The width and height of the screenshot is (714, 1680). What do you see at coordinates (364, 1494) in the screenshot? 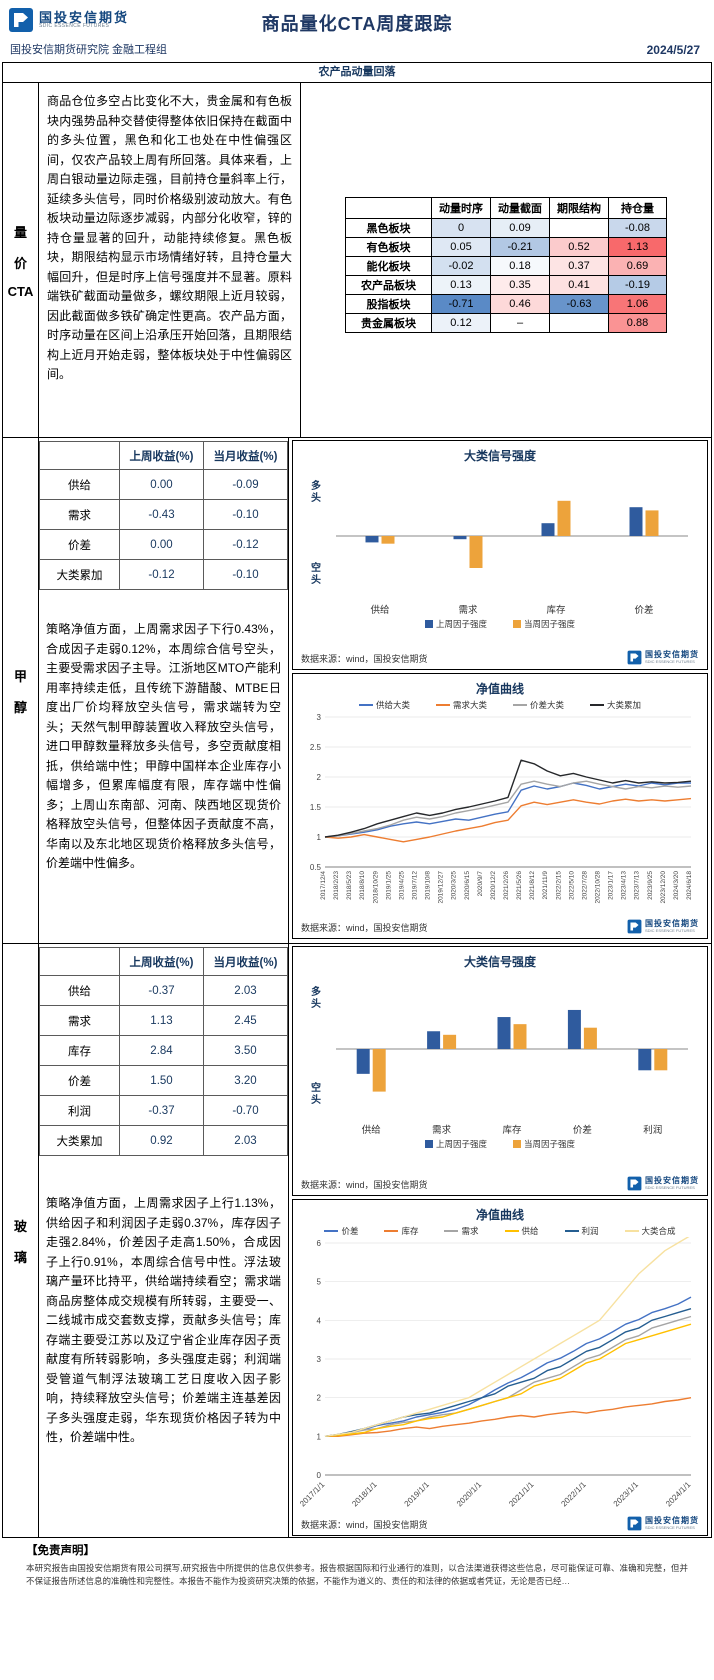
I see `svg-text: 2018/1/1` at bounding box center [364, 1494].